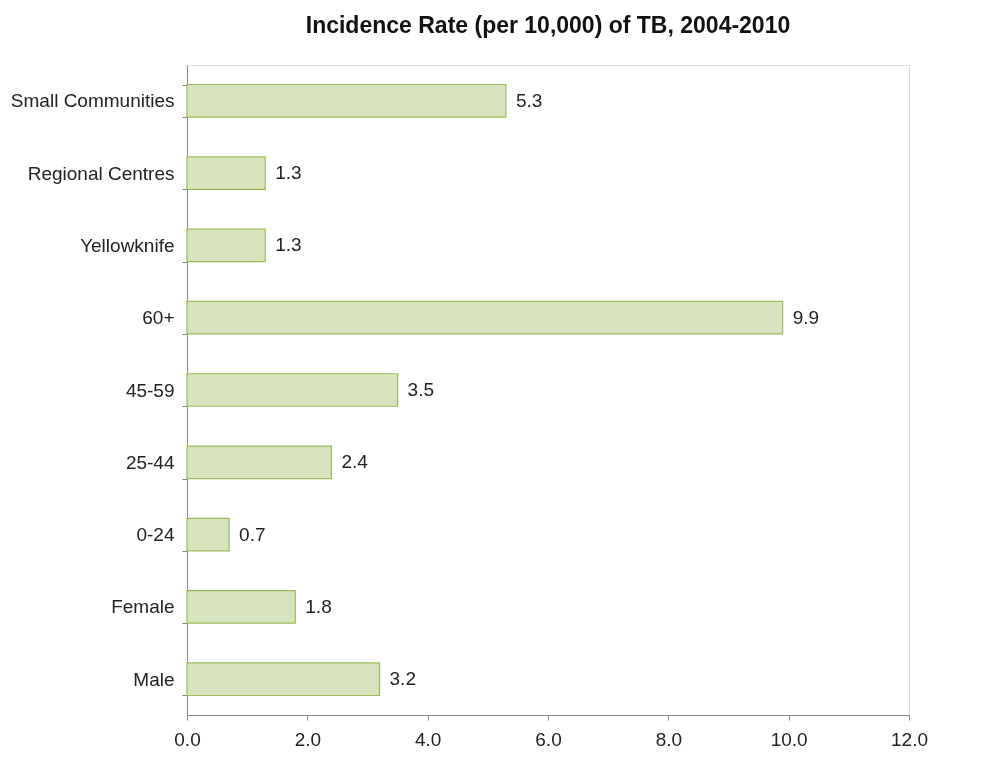 This screenshot has height=782, width=1005. I want to click on y-tick-label: Regional Centres, so click(101, 173).